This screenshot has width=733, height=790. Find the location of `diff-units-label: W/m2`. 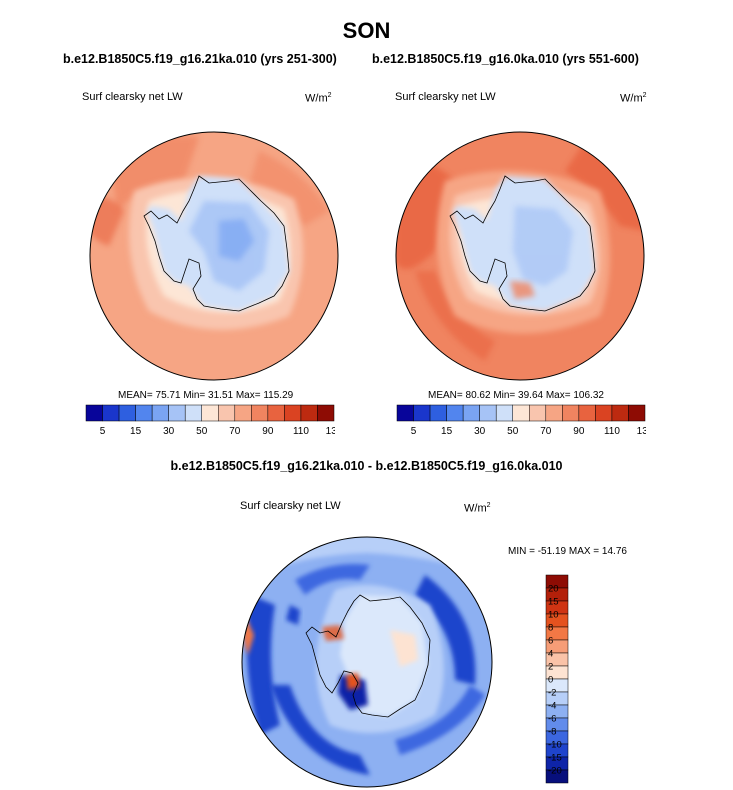

diff-units-label: W/m2 is located at coordinates (477, 508).